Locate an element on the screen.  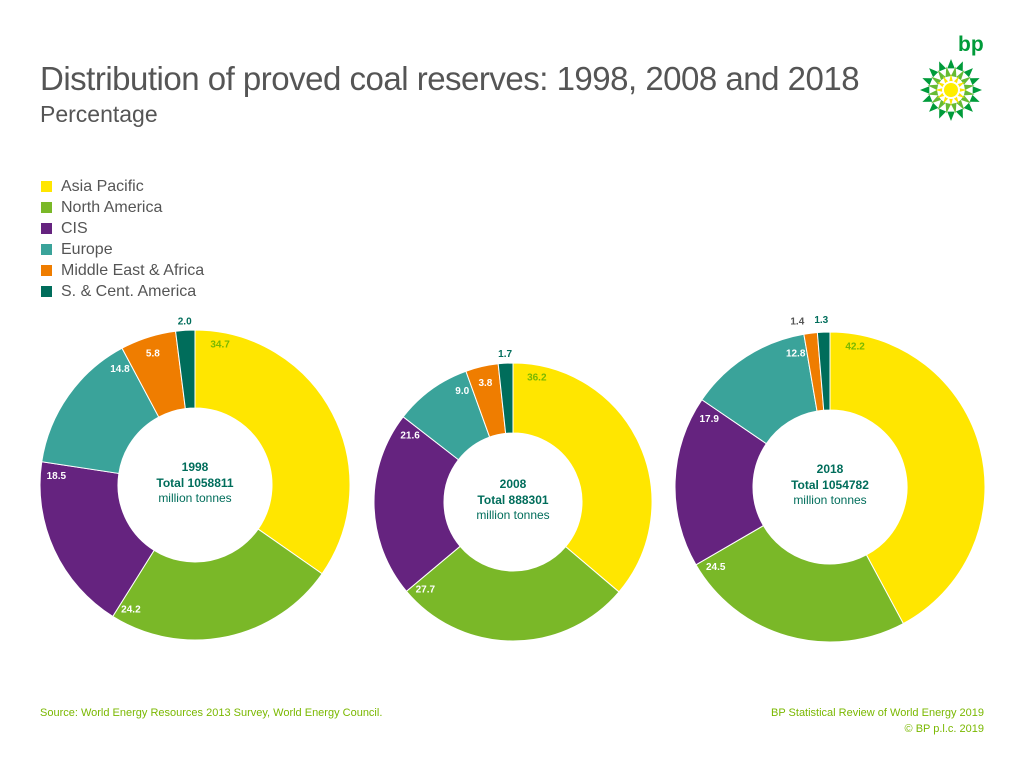
slice-value-label: 18.5 is located at coordinates (57, 476).